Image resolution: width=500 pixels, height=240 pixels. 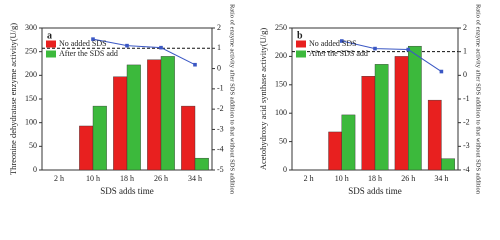 What do you see at coordinates (220, 169) in the screenshot?
I see `y2-tick-label: -5` at bounding box center [220, 169].